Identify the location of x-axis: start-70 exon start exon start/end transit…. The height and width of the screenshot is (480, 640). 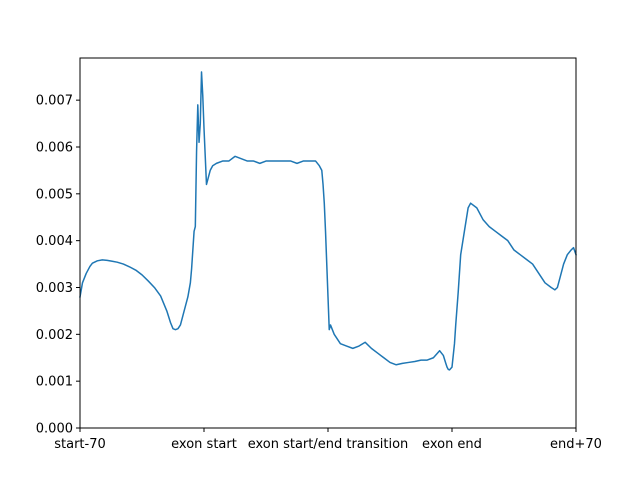
(328, 440).